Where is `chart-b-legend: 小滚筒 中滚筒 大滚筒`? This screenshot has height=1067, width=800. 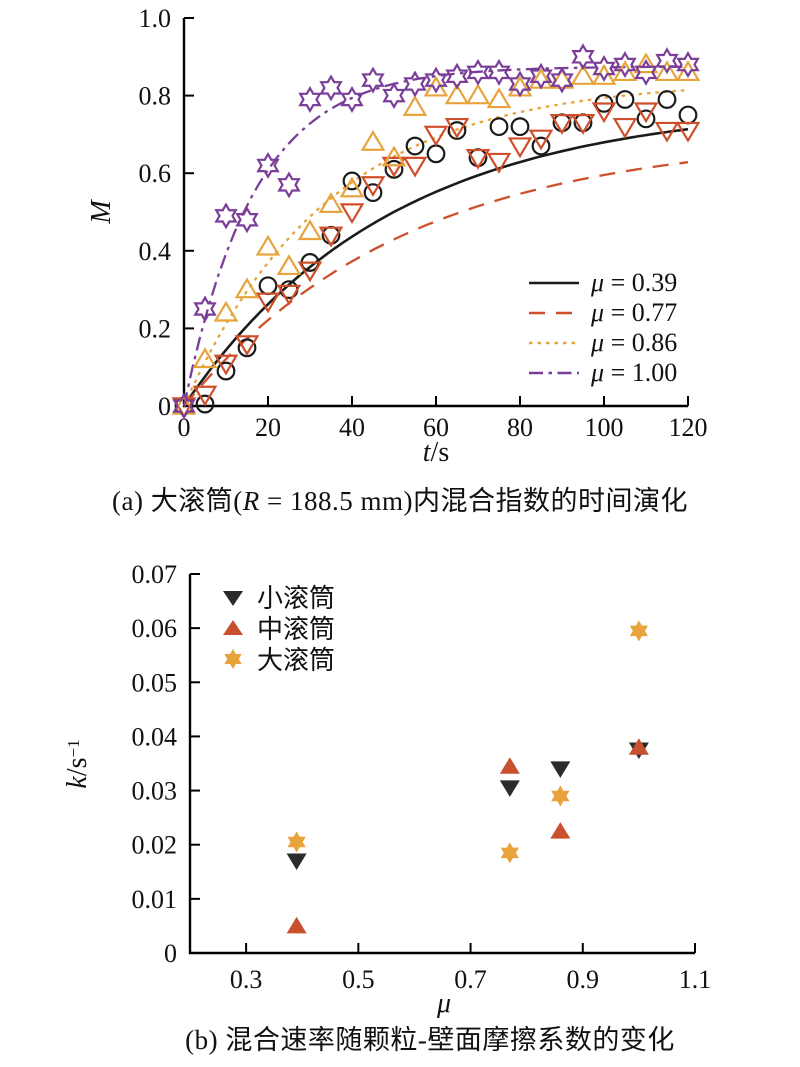 chart-b-legend: 小滚筒 中滚筒 大滚筒 is located at coordinates (278, 628).